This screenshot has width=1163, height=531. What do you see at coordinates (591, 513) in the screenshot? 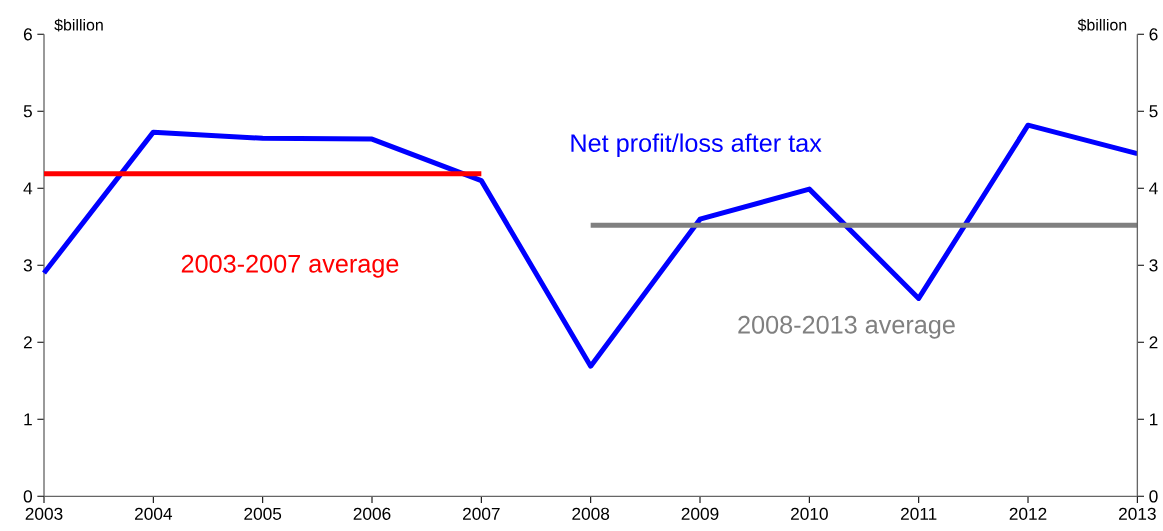
I see `x-tick-label: 2008` at bounding box center [591, 513].